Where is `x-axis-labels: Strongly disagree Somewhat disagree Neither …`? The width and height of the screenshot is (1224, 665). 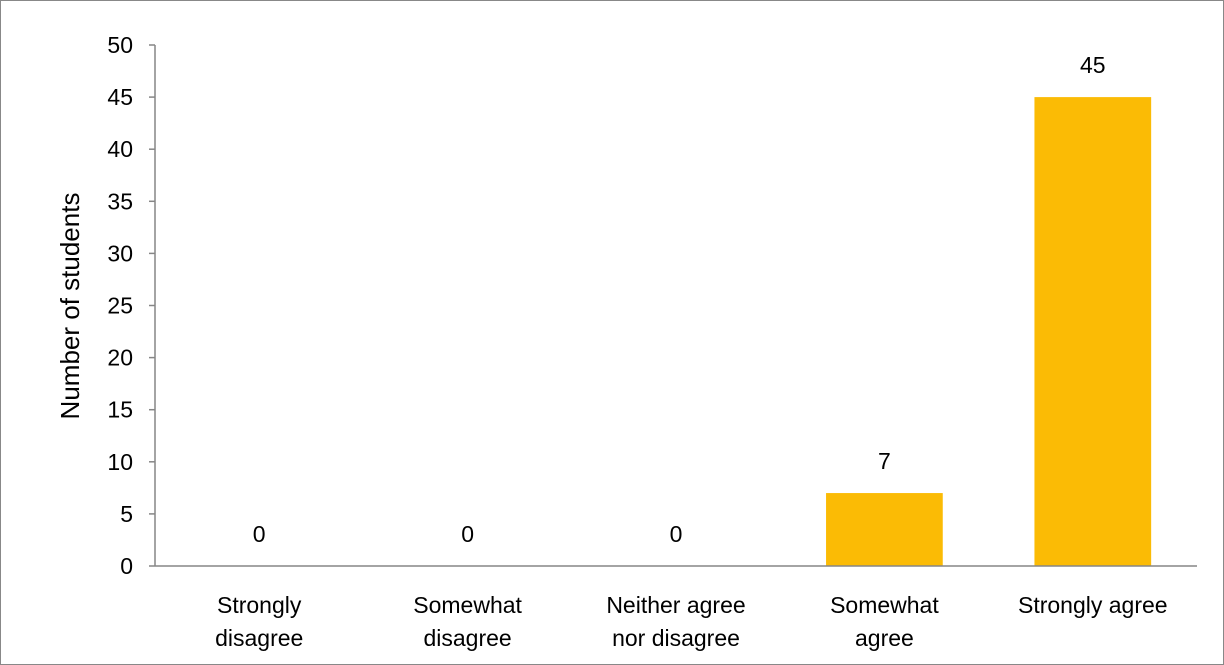
x-axis-labels: Strongly disagree Somewhat disagree Neither … is located at coordinates (691, 621).